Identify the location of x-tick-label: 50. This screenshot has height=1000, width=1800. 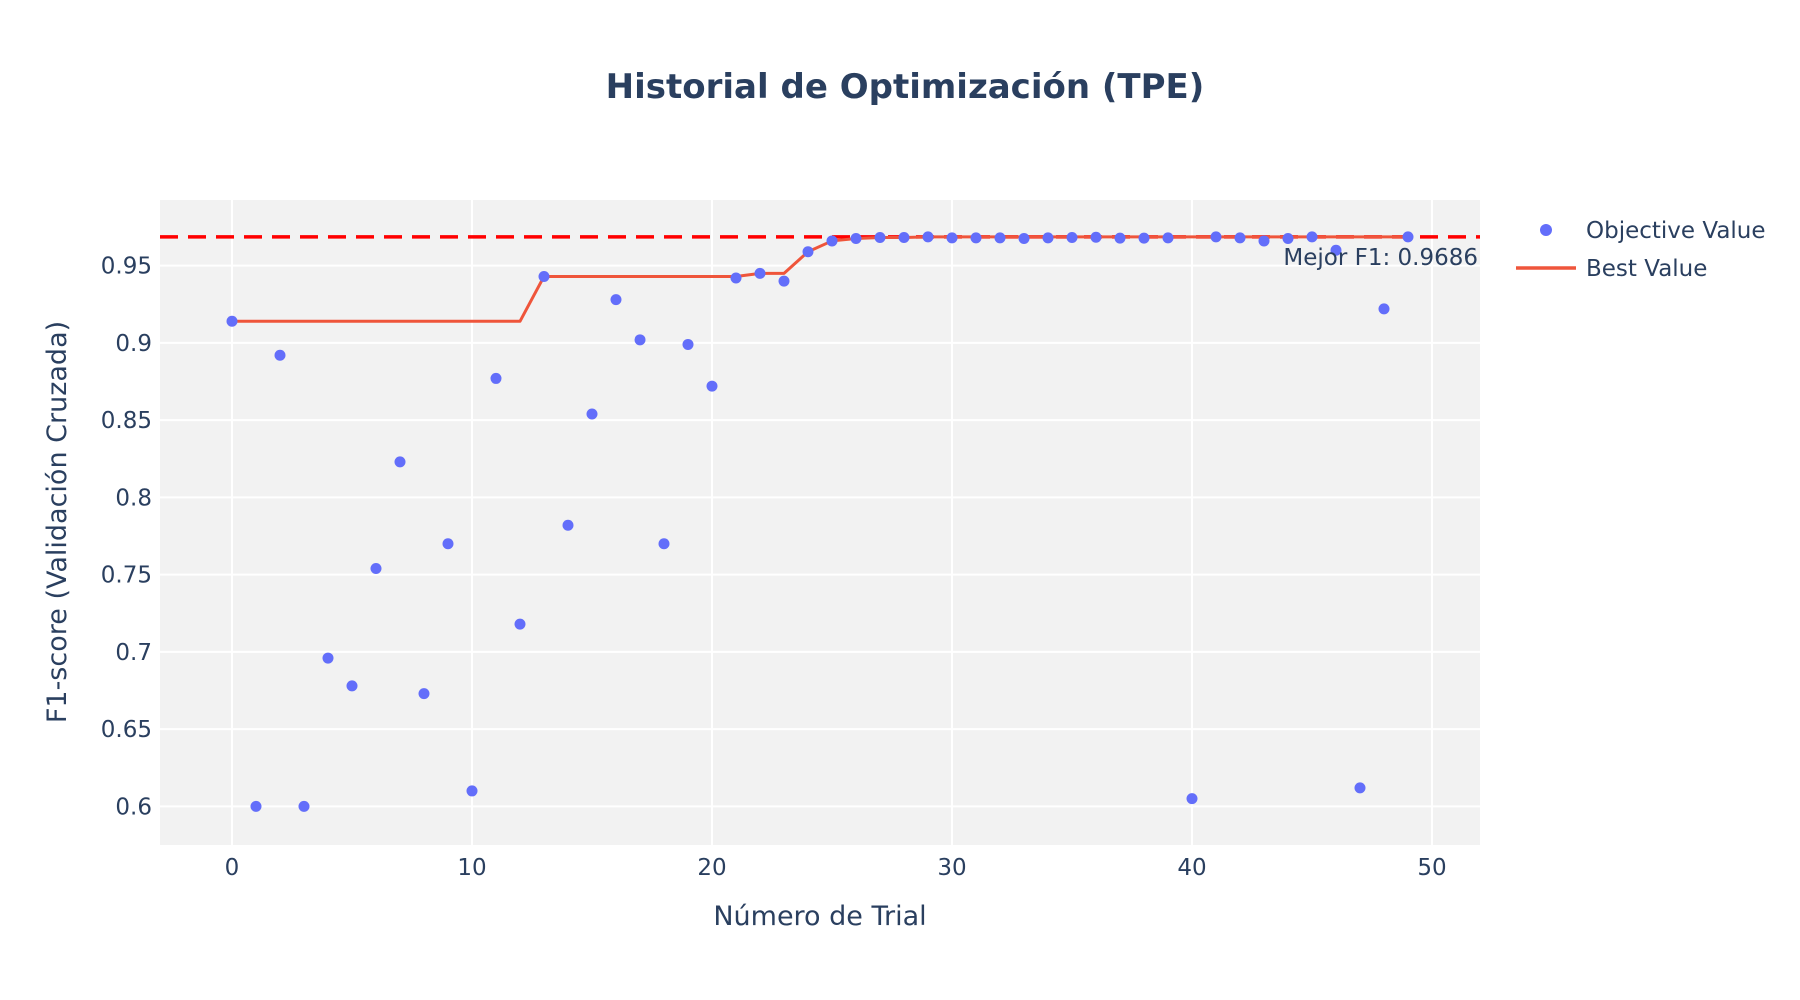
(1431, 868).